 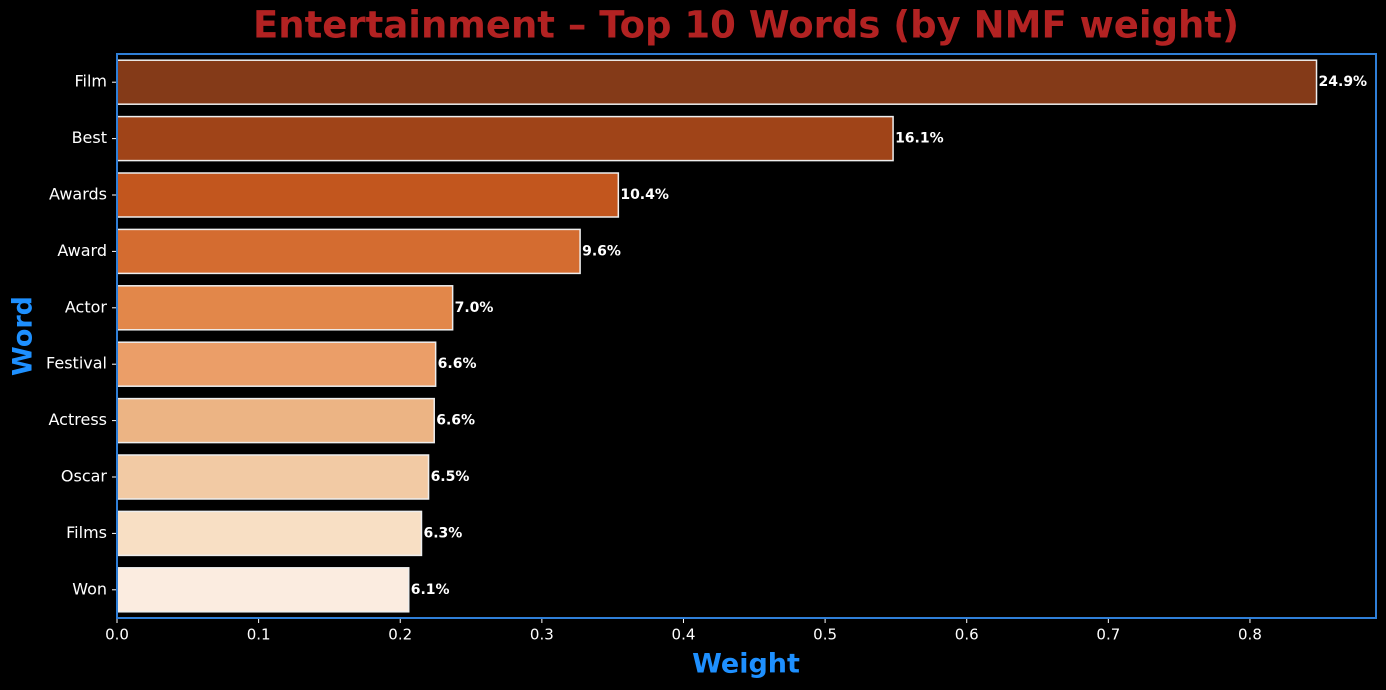 I want to click on x-tick-label: 0.7, so click(x=1108, y=635).